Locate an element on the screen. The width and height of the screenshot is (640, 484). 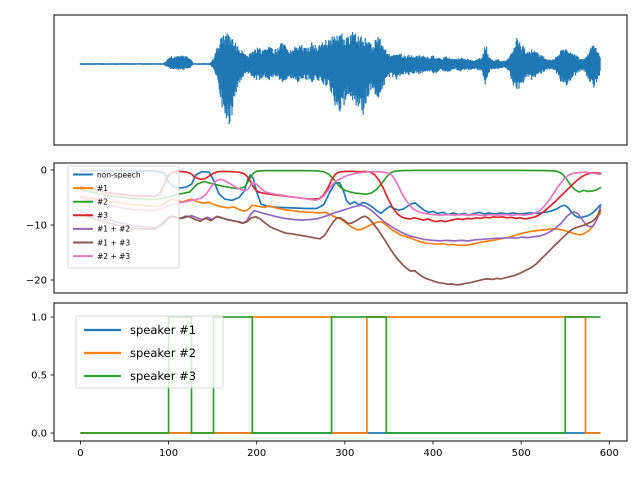
speaker-legend-label-0: speaker #1 is located at coordinates (163, 330).